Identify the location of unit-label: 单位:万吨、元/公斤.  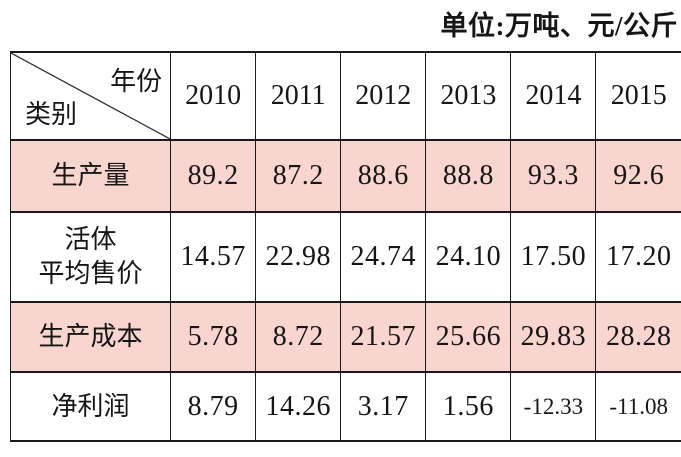
(559, 26).